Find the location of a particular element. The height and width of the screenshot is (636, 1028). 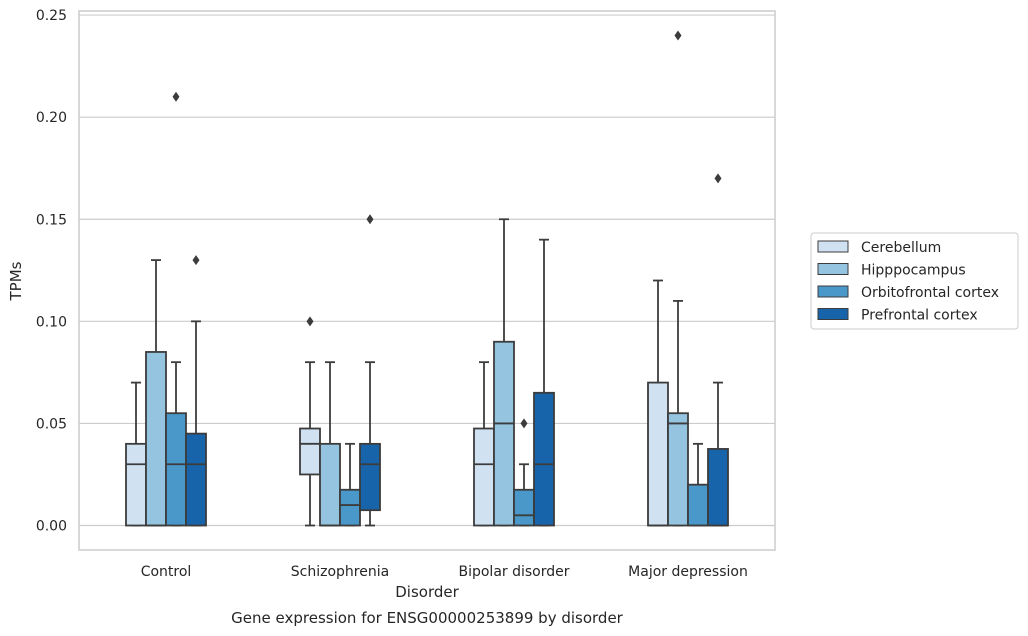

legend-label: Hipppocampus is located at coordinates (913, 271).